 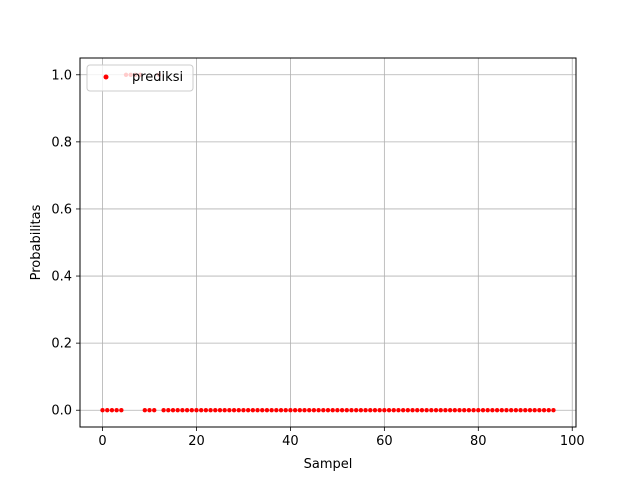 What do you see at coordinates (61, 142) in the screenshot?
I see `y-tick-label: 0.8` at bounding box center [61, 142].